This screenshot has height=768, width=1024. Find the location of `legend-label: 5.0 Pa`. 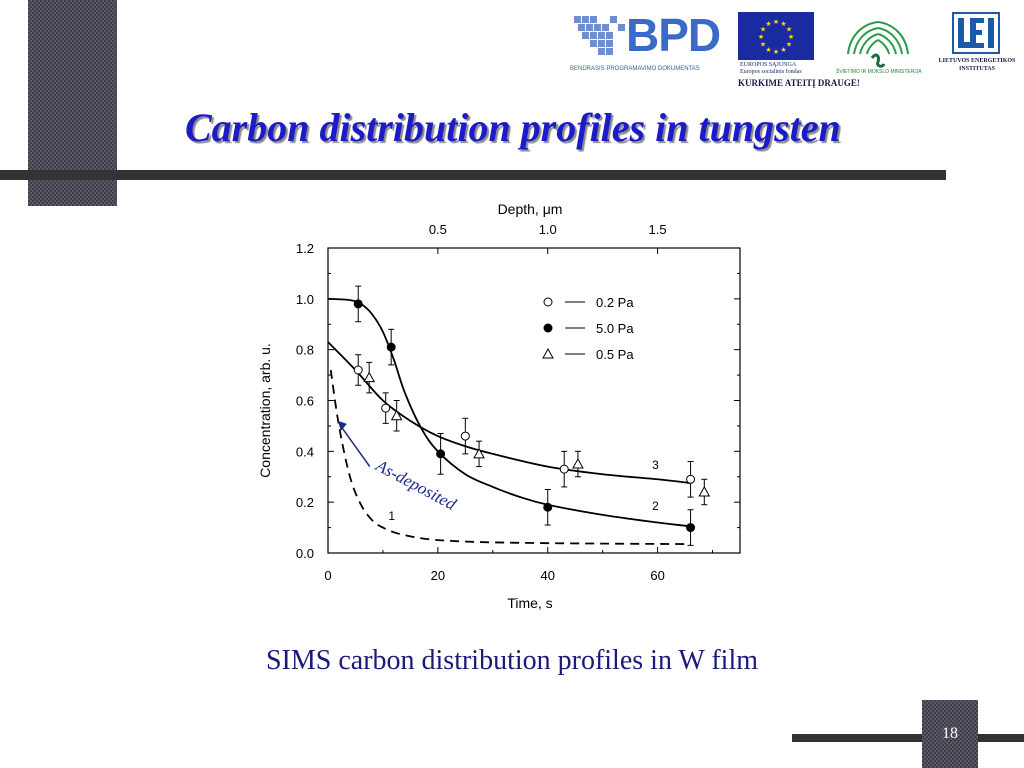

legend-label: 5.0 Pa is located at coordinates (615, 328).